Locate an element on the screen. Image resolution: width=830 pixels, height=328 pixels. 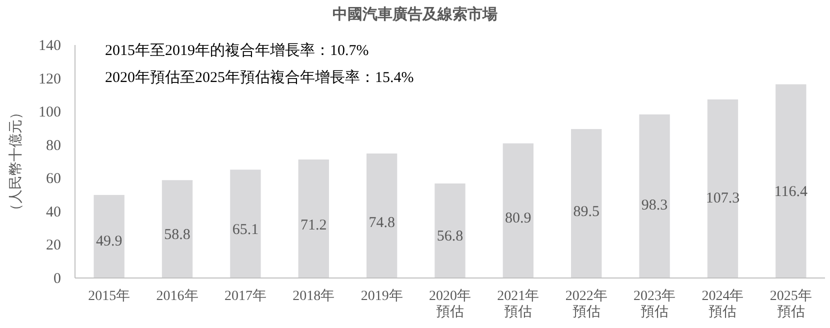
x-tick-label: 2020年預估 is located at coordinates (450, 304).